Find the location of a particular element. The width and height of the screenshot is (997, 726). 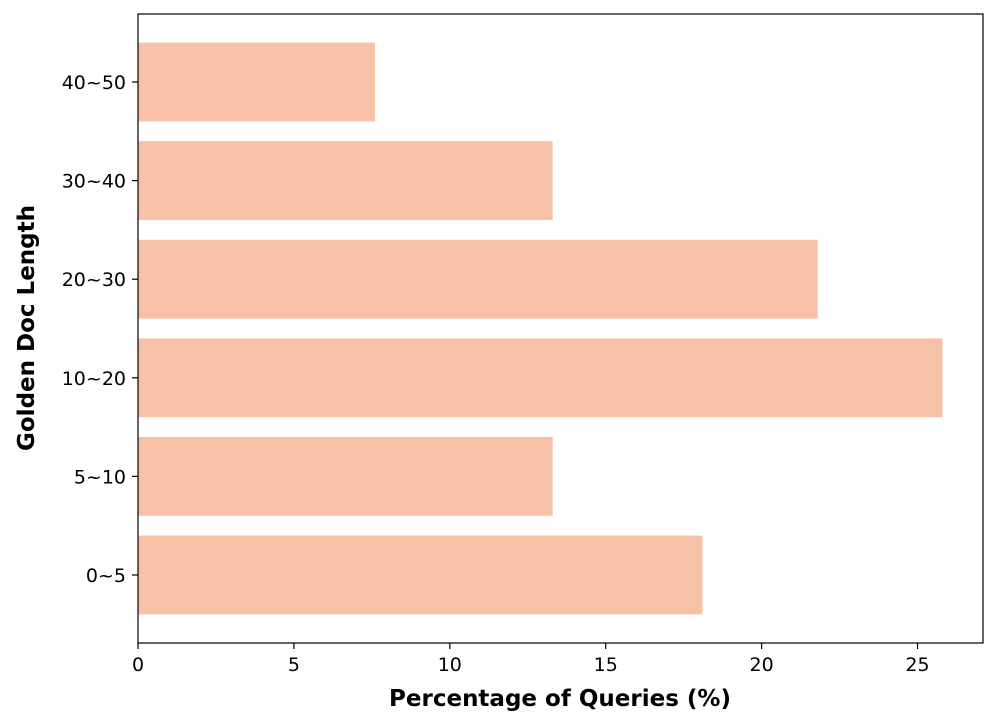

y-axis-label: Golden Doc Length is located at coordinates (27, 328).